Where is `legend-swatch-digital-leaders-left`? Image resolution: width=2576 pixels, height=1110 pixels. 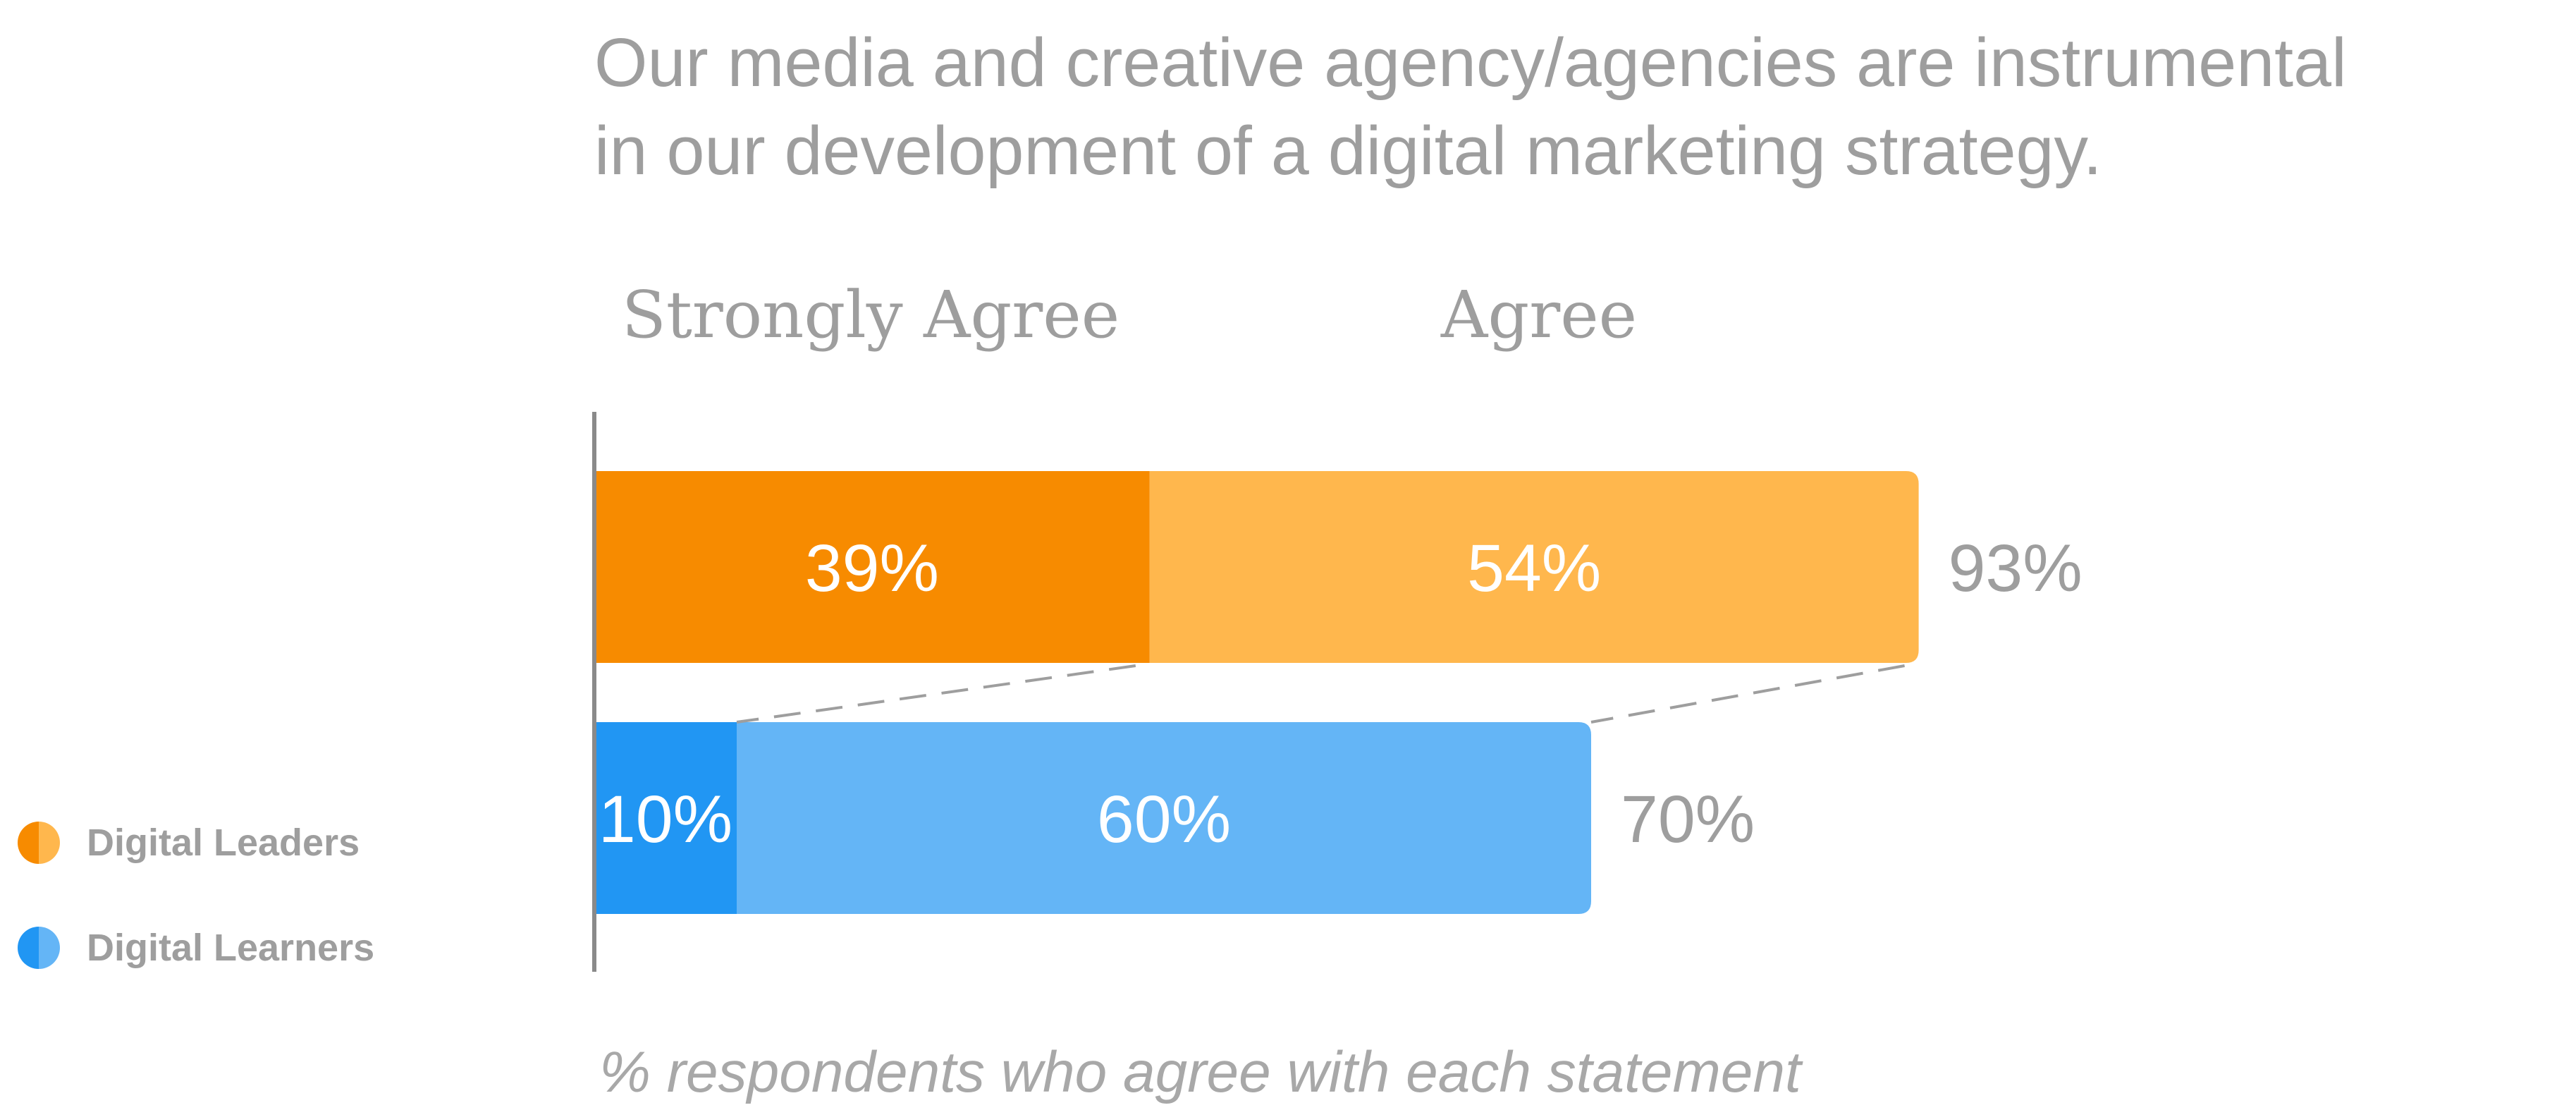
legend-swatch-digital-leaders-left is located at coordinates (28, 843).